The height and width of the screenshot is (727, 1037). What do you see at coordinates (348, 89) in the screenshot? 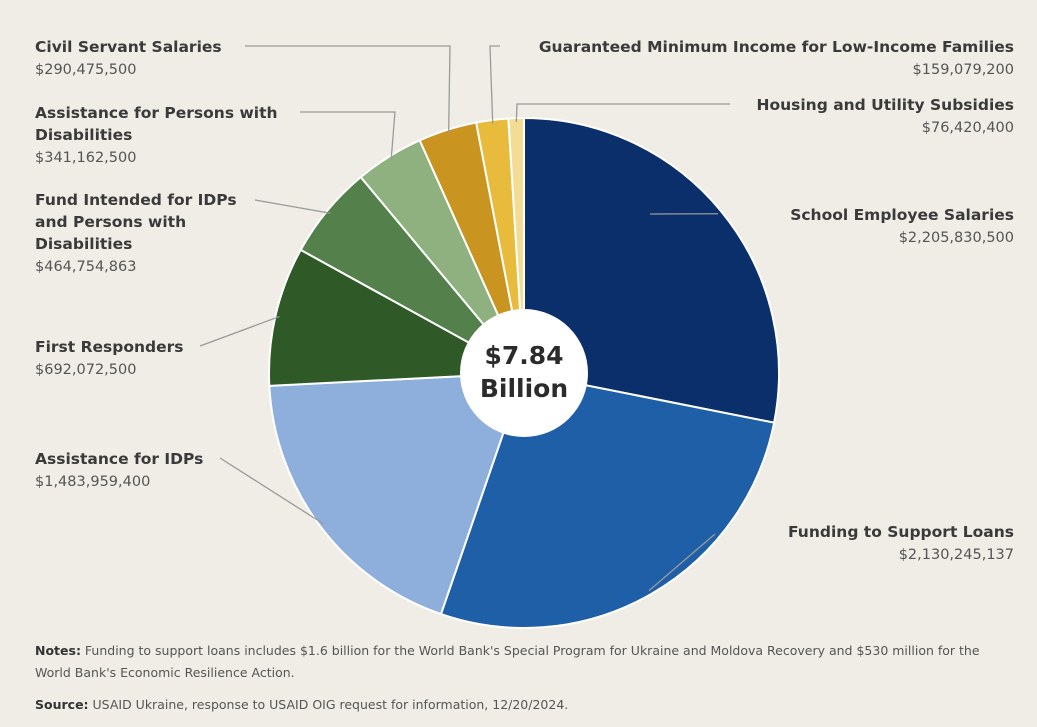
I see `leader-civil-servant-salaries` at bounding box center [348, 89].